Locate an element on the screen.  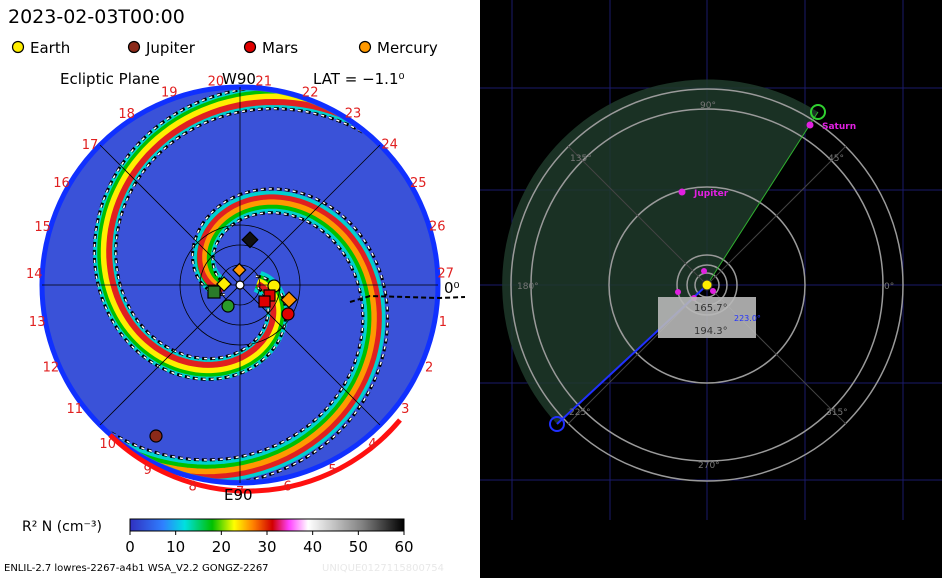
colorbar-tick-label: 40 is located at coordinates (312, 547).